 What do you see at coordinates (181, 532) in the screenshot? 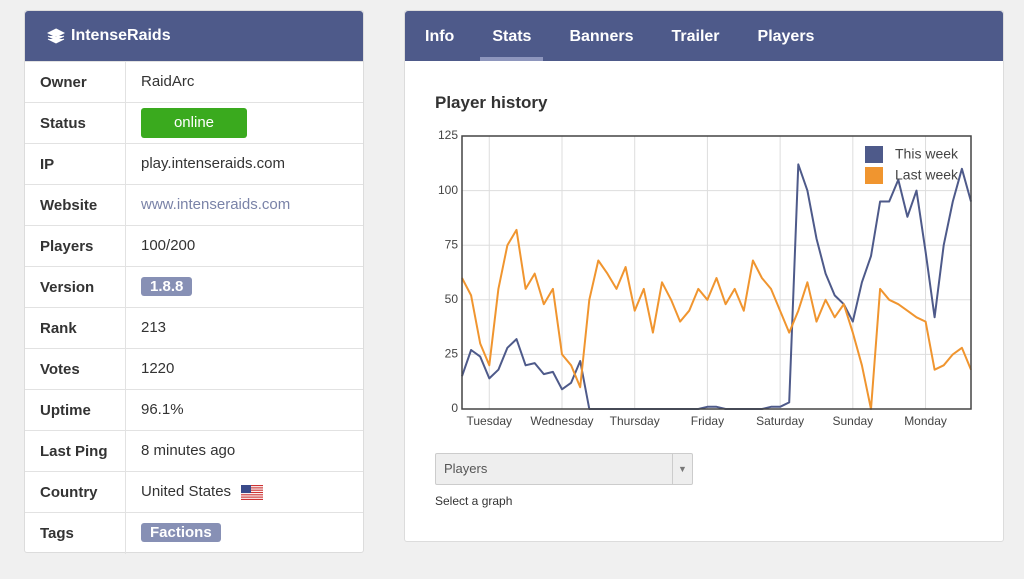
I see `tag-badge: Factions` at bounding box center [181, 532].